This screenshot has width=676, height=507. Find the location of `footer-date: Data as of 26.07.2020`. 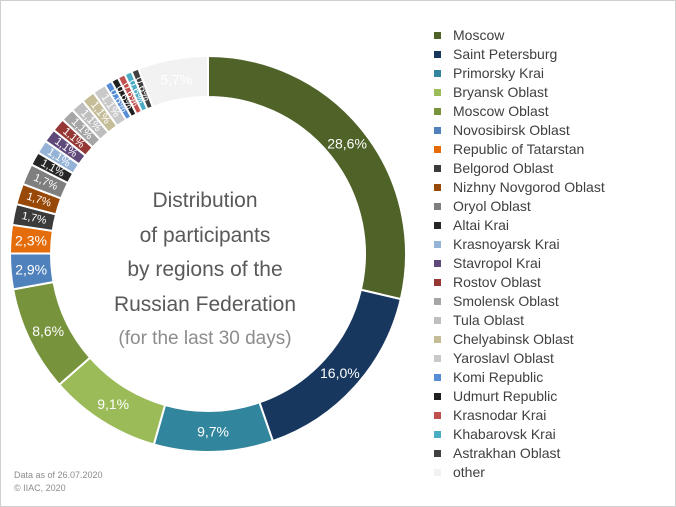

footer-date: Data as of 26.07.2020 is located at coordinates (58, 475).